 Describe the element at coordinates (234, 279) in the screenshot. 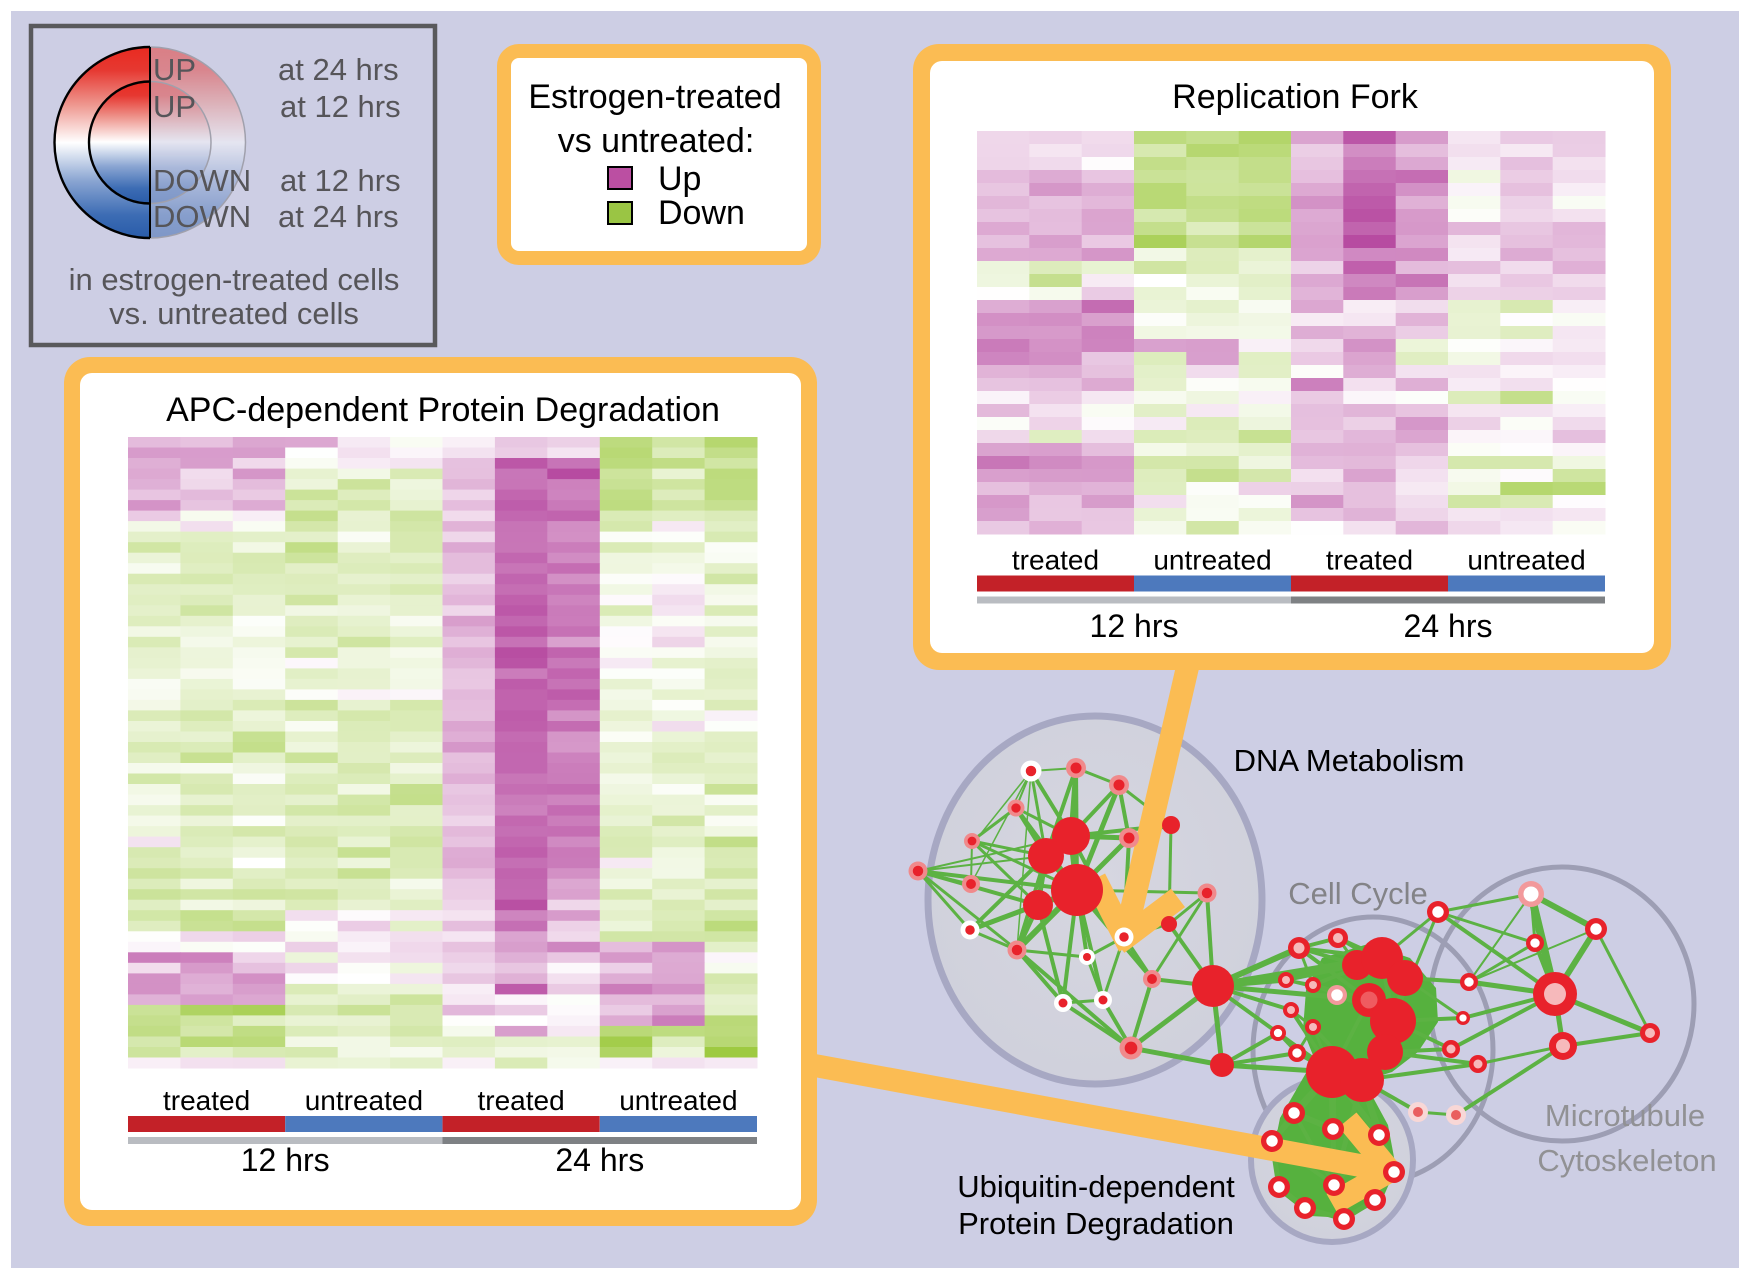

I see `svg-text: in estrogen-treated cells` at that location.